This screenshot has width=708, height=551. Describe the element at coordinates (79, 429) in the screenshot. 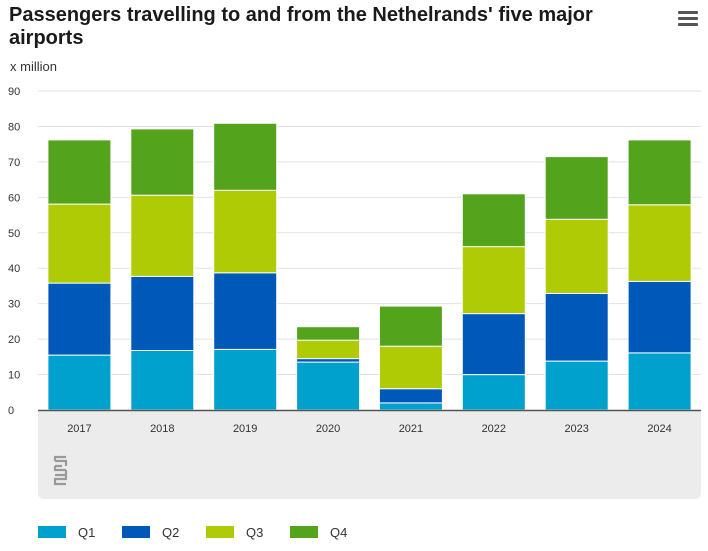

I see `x-tick-label: 2017` at that location.